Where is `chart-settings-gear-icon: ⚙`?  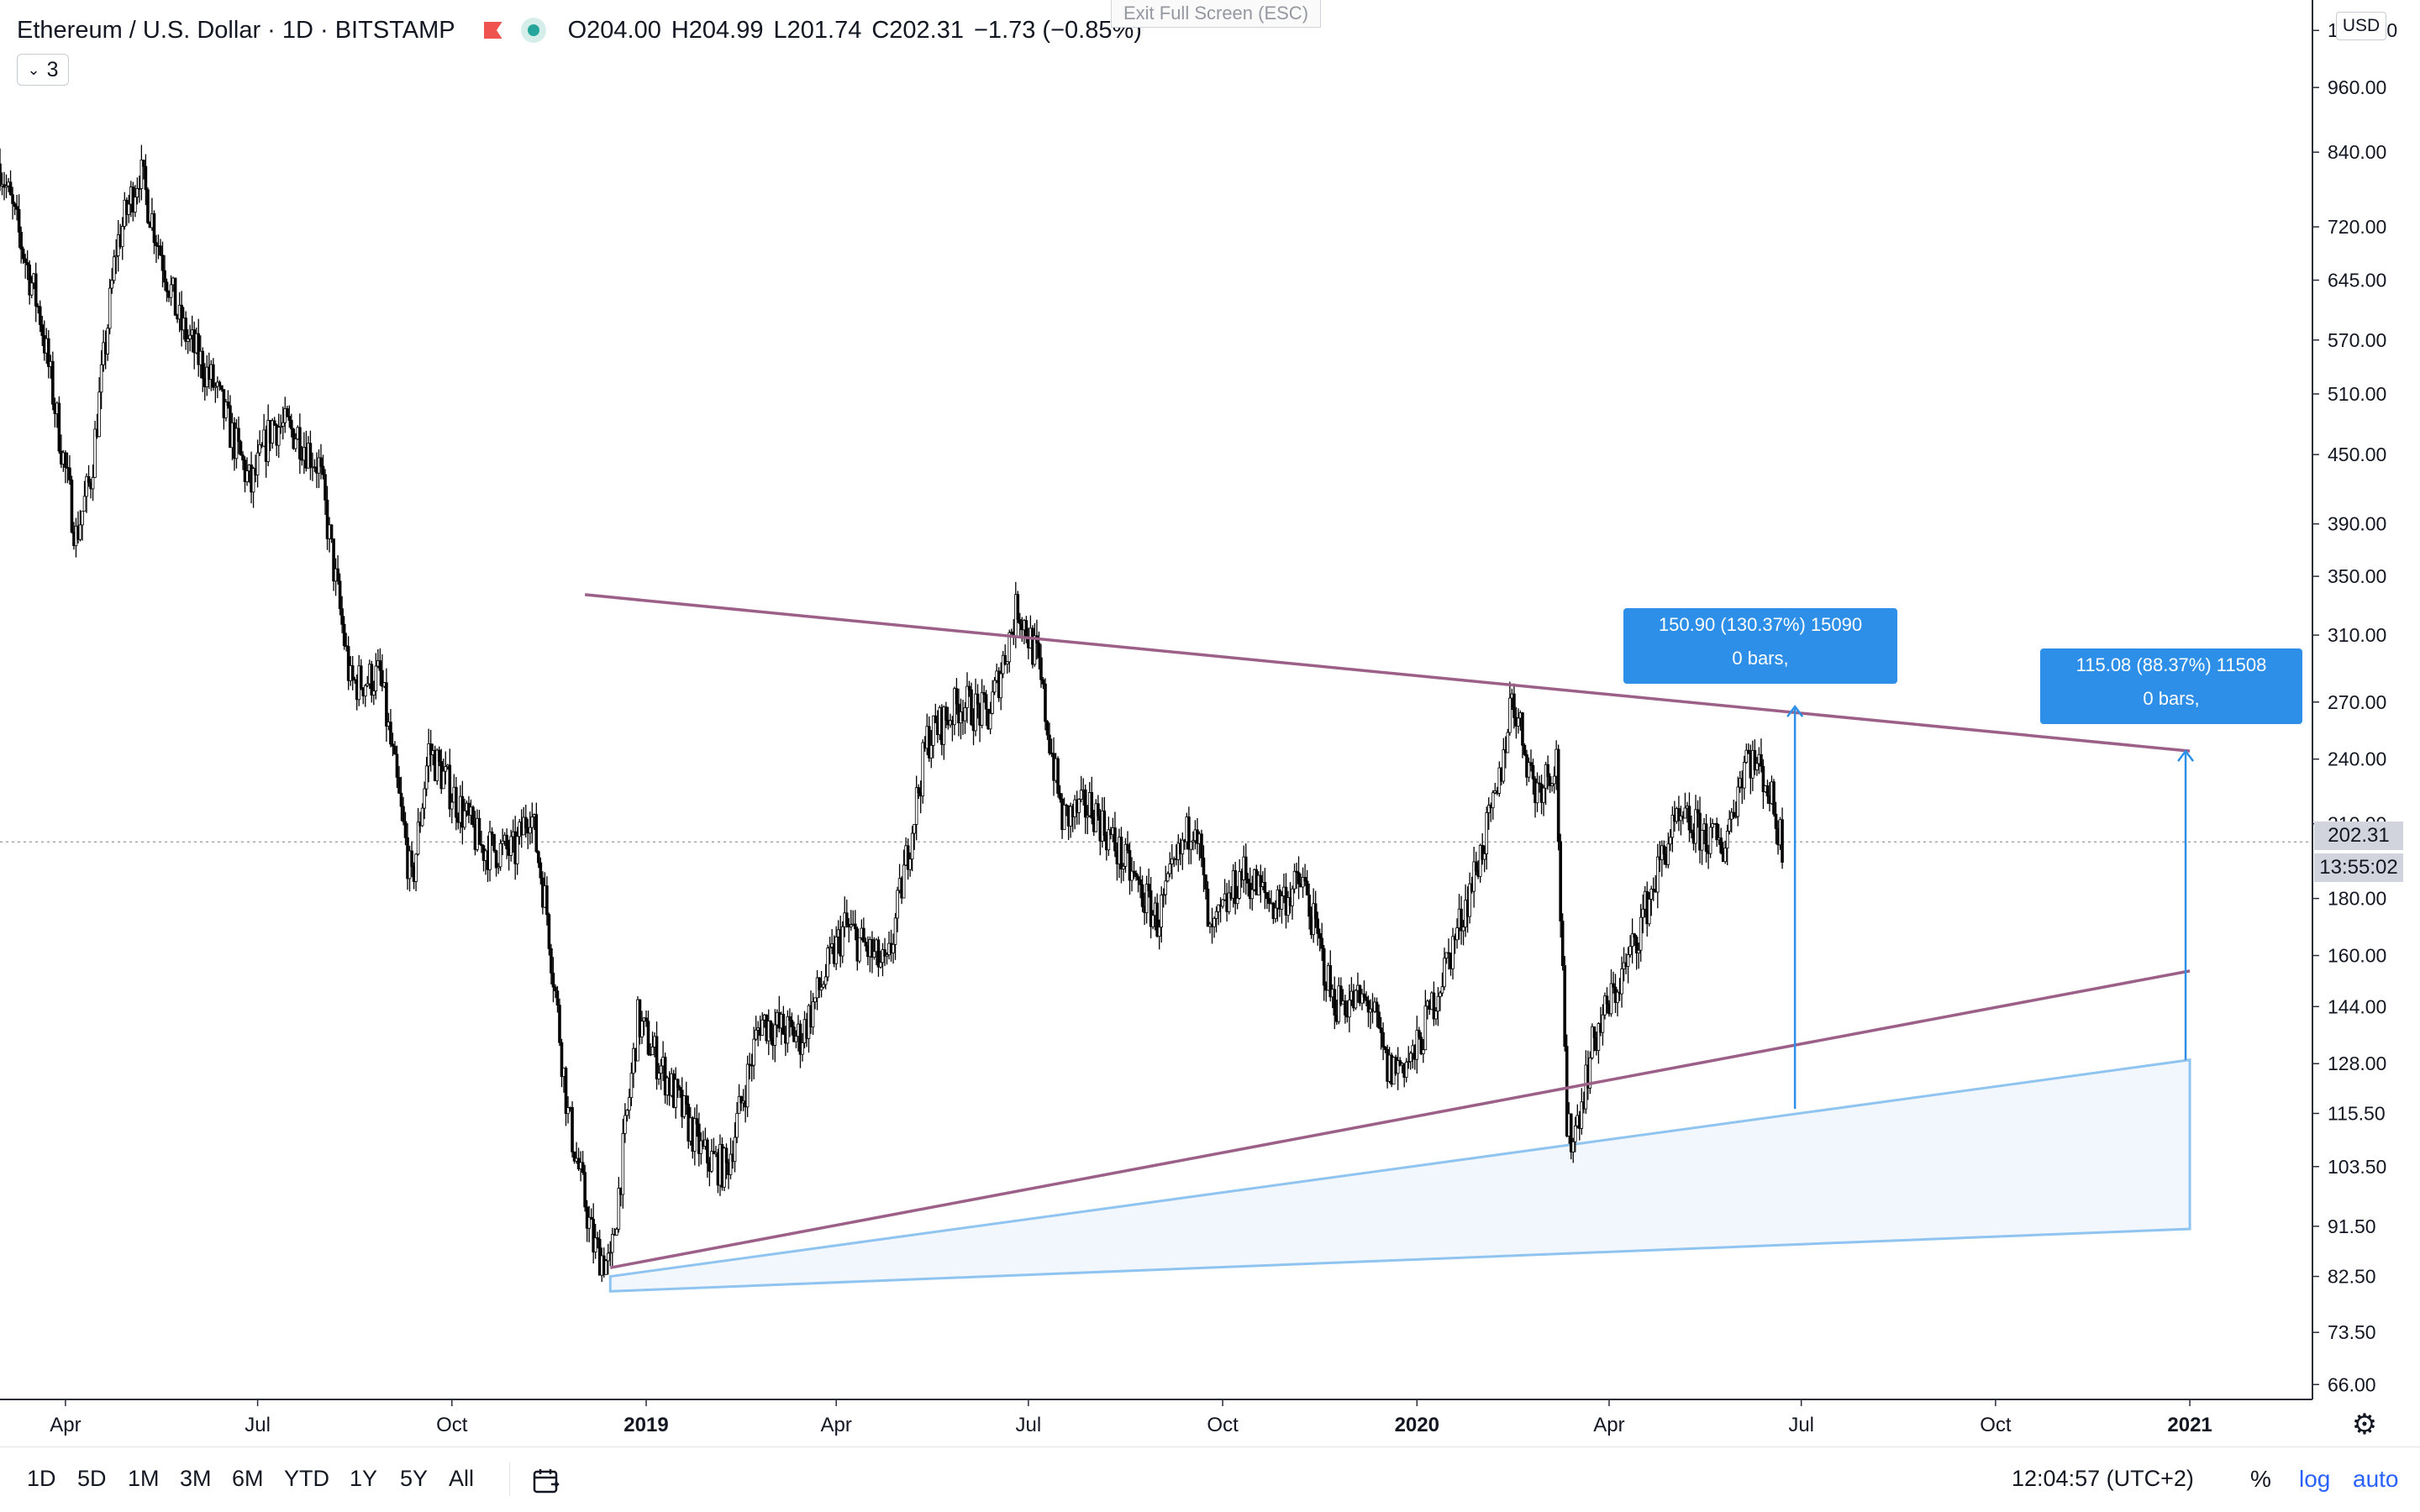
chart-settings-gear-icon: ⚙ is located at coordinates (2364, 1424).